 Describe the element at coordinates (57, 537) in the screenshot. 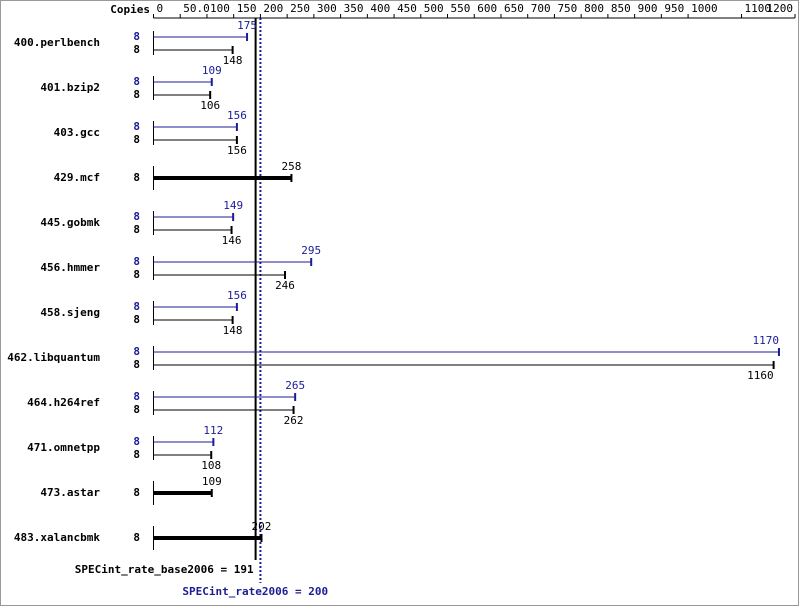

I see `benchmark-label: 483.xalancbmk` at that location.